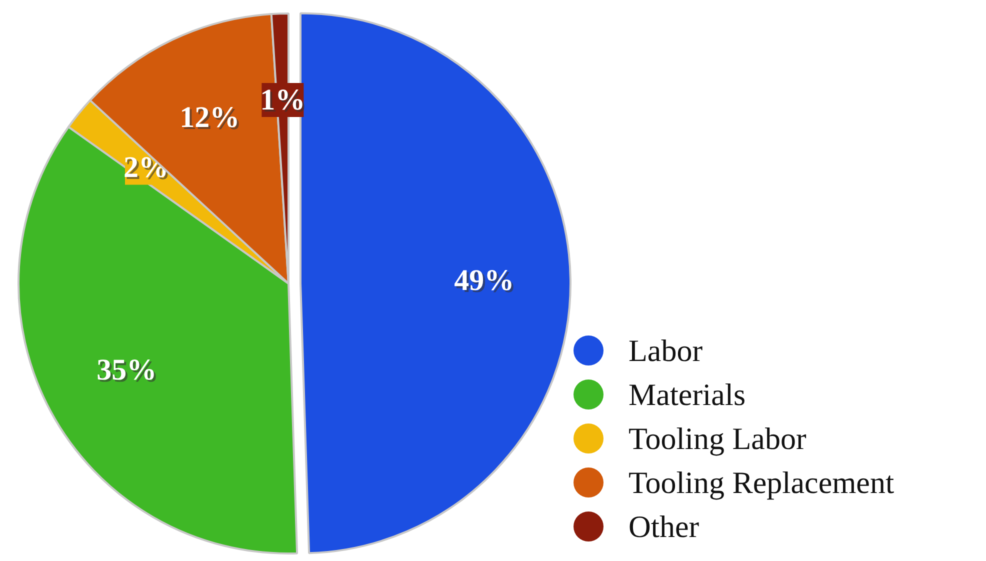 Image resolution: width=986 pixels, height=561 pixels. I want to click on legend-label: Tooling Replacement, so click(761, 482).